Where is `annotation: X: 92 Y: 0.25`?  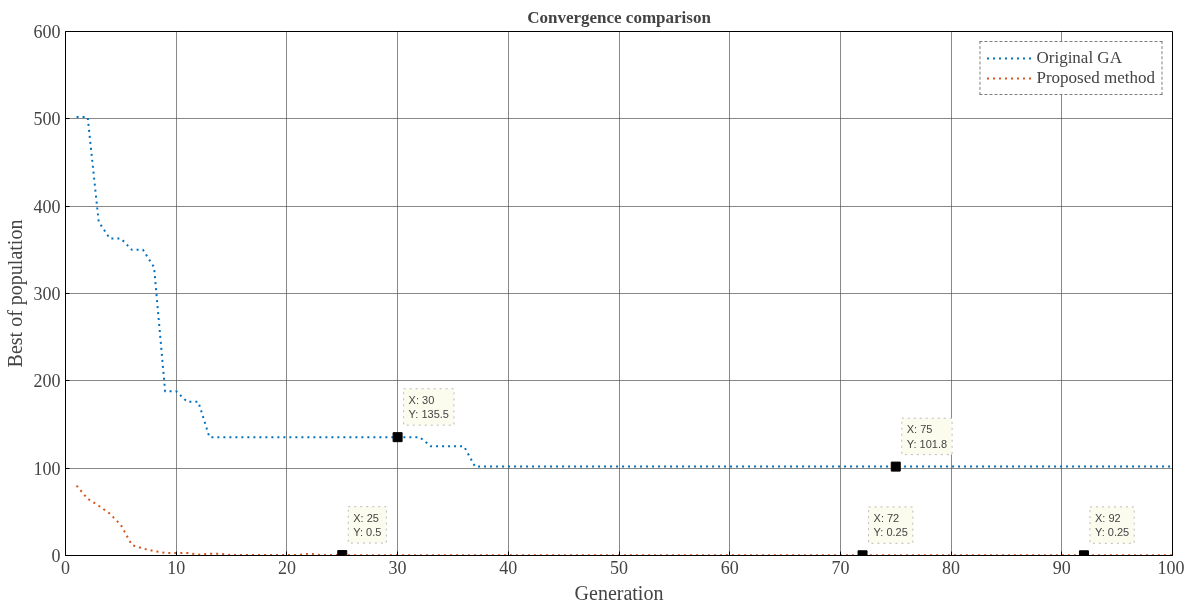
annotation: X: 92 Y: 0.25 is located at coordinates (1112, 525).